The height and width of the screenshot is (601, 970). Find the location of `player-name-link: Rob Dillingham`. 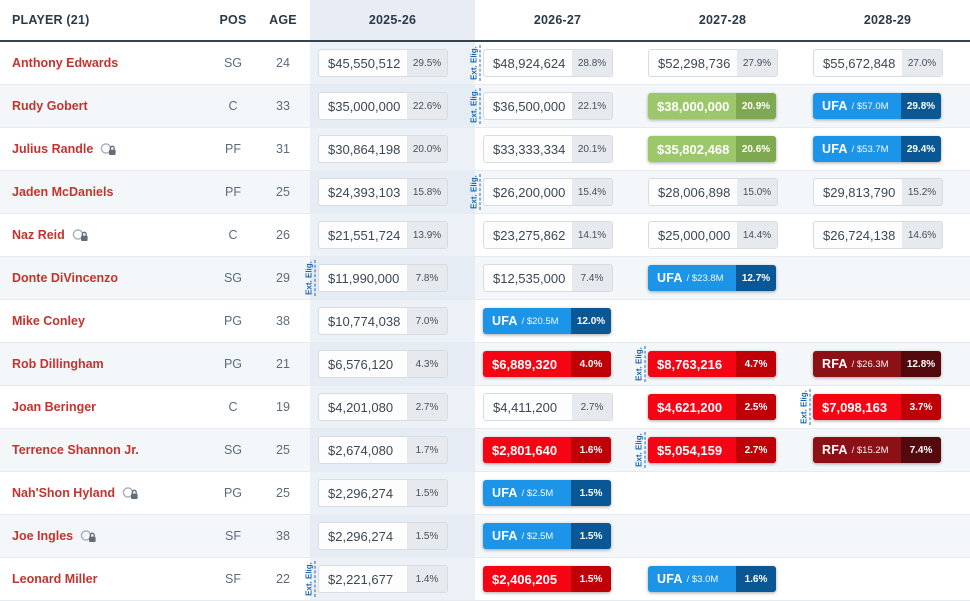

player-name-link: Rob Dillingham is located at coordinates (58, 364).